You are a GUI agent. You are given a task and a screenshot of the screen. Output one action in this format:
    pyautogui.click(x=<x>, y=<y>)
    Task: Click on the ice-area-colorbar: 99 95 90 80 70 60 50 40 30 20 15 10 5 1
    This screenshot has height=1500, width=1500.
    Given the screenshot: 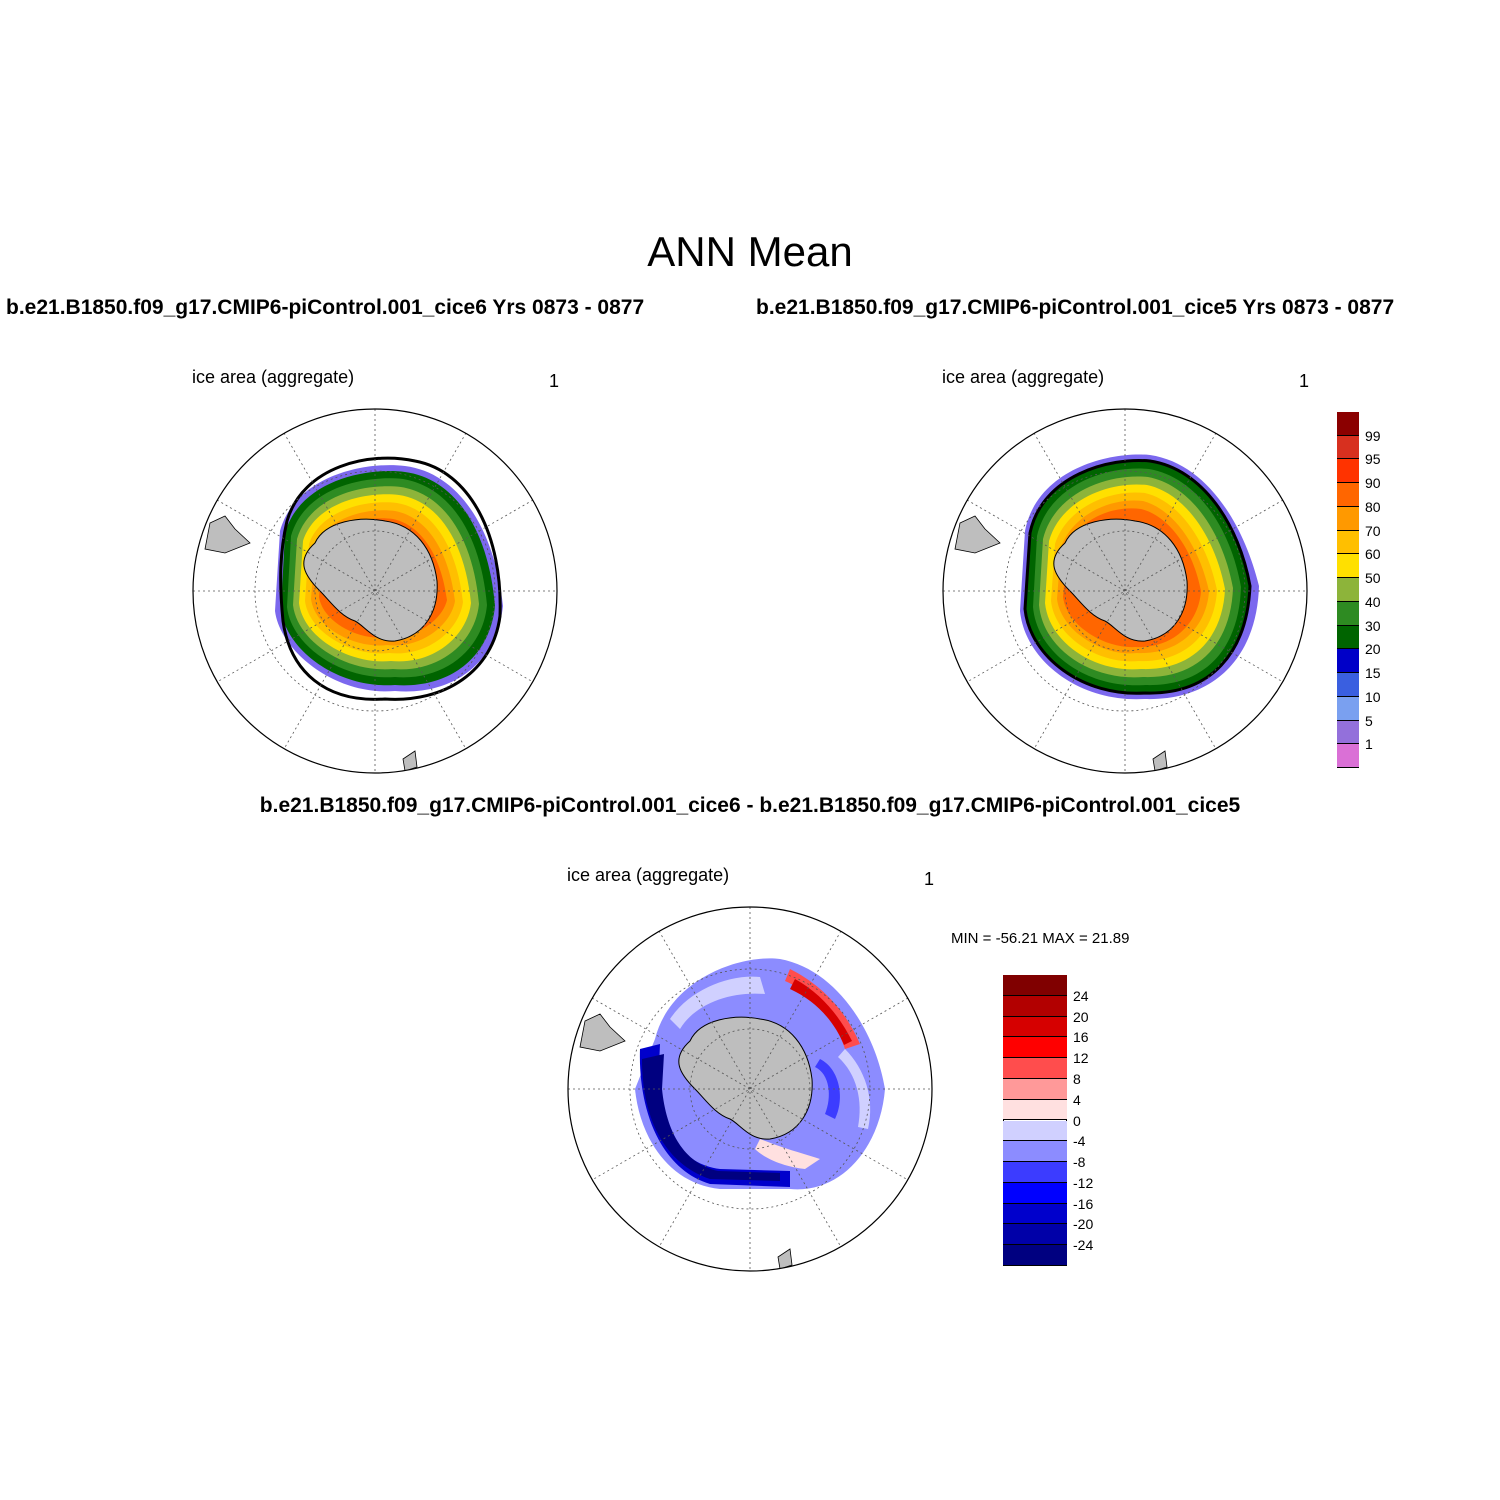 What is the action you would take?
    pyautogui.click(x=1377, y=590)
    